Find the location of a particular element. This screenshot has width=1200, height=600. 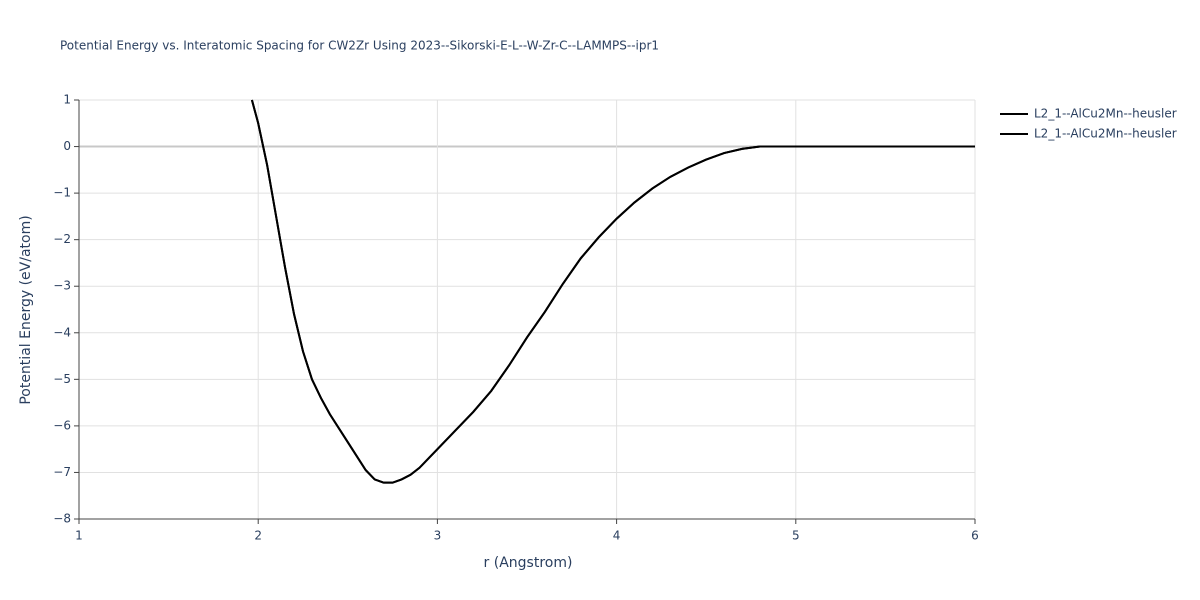

y-tick-label: −8 is located at coordinates (62, 519).